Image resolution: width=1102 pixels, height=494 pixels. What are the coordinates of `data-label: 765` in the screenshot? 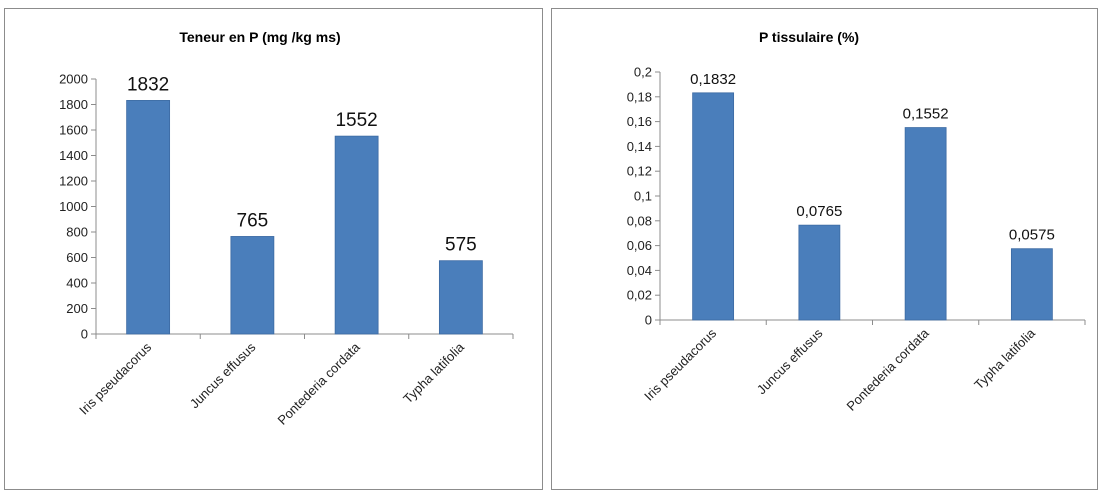 It's located at (253, 220).